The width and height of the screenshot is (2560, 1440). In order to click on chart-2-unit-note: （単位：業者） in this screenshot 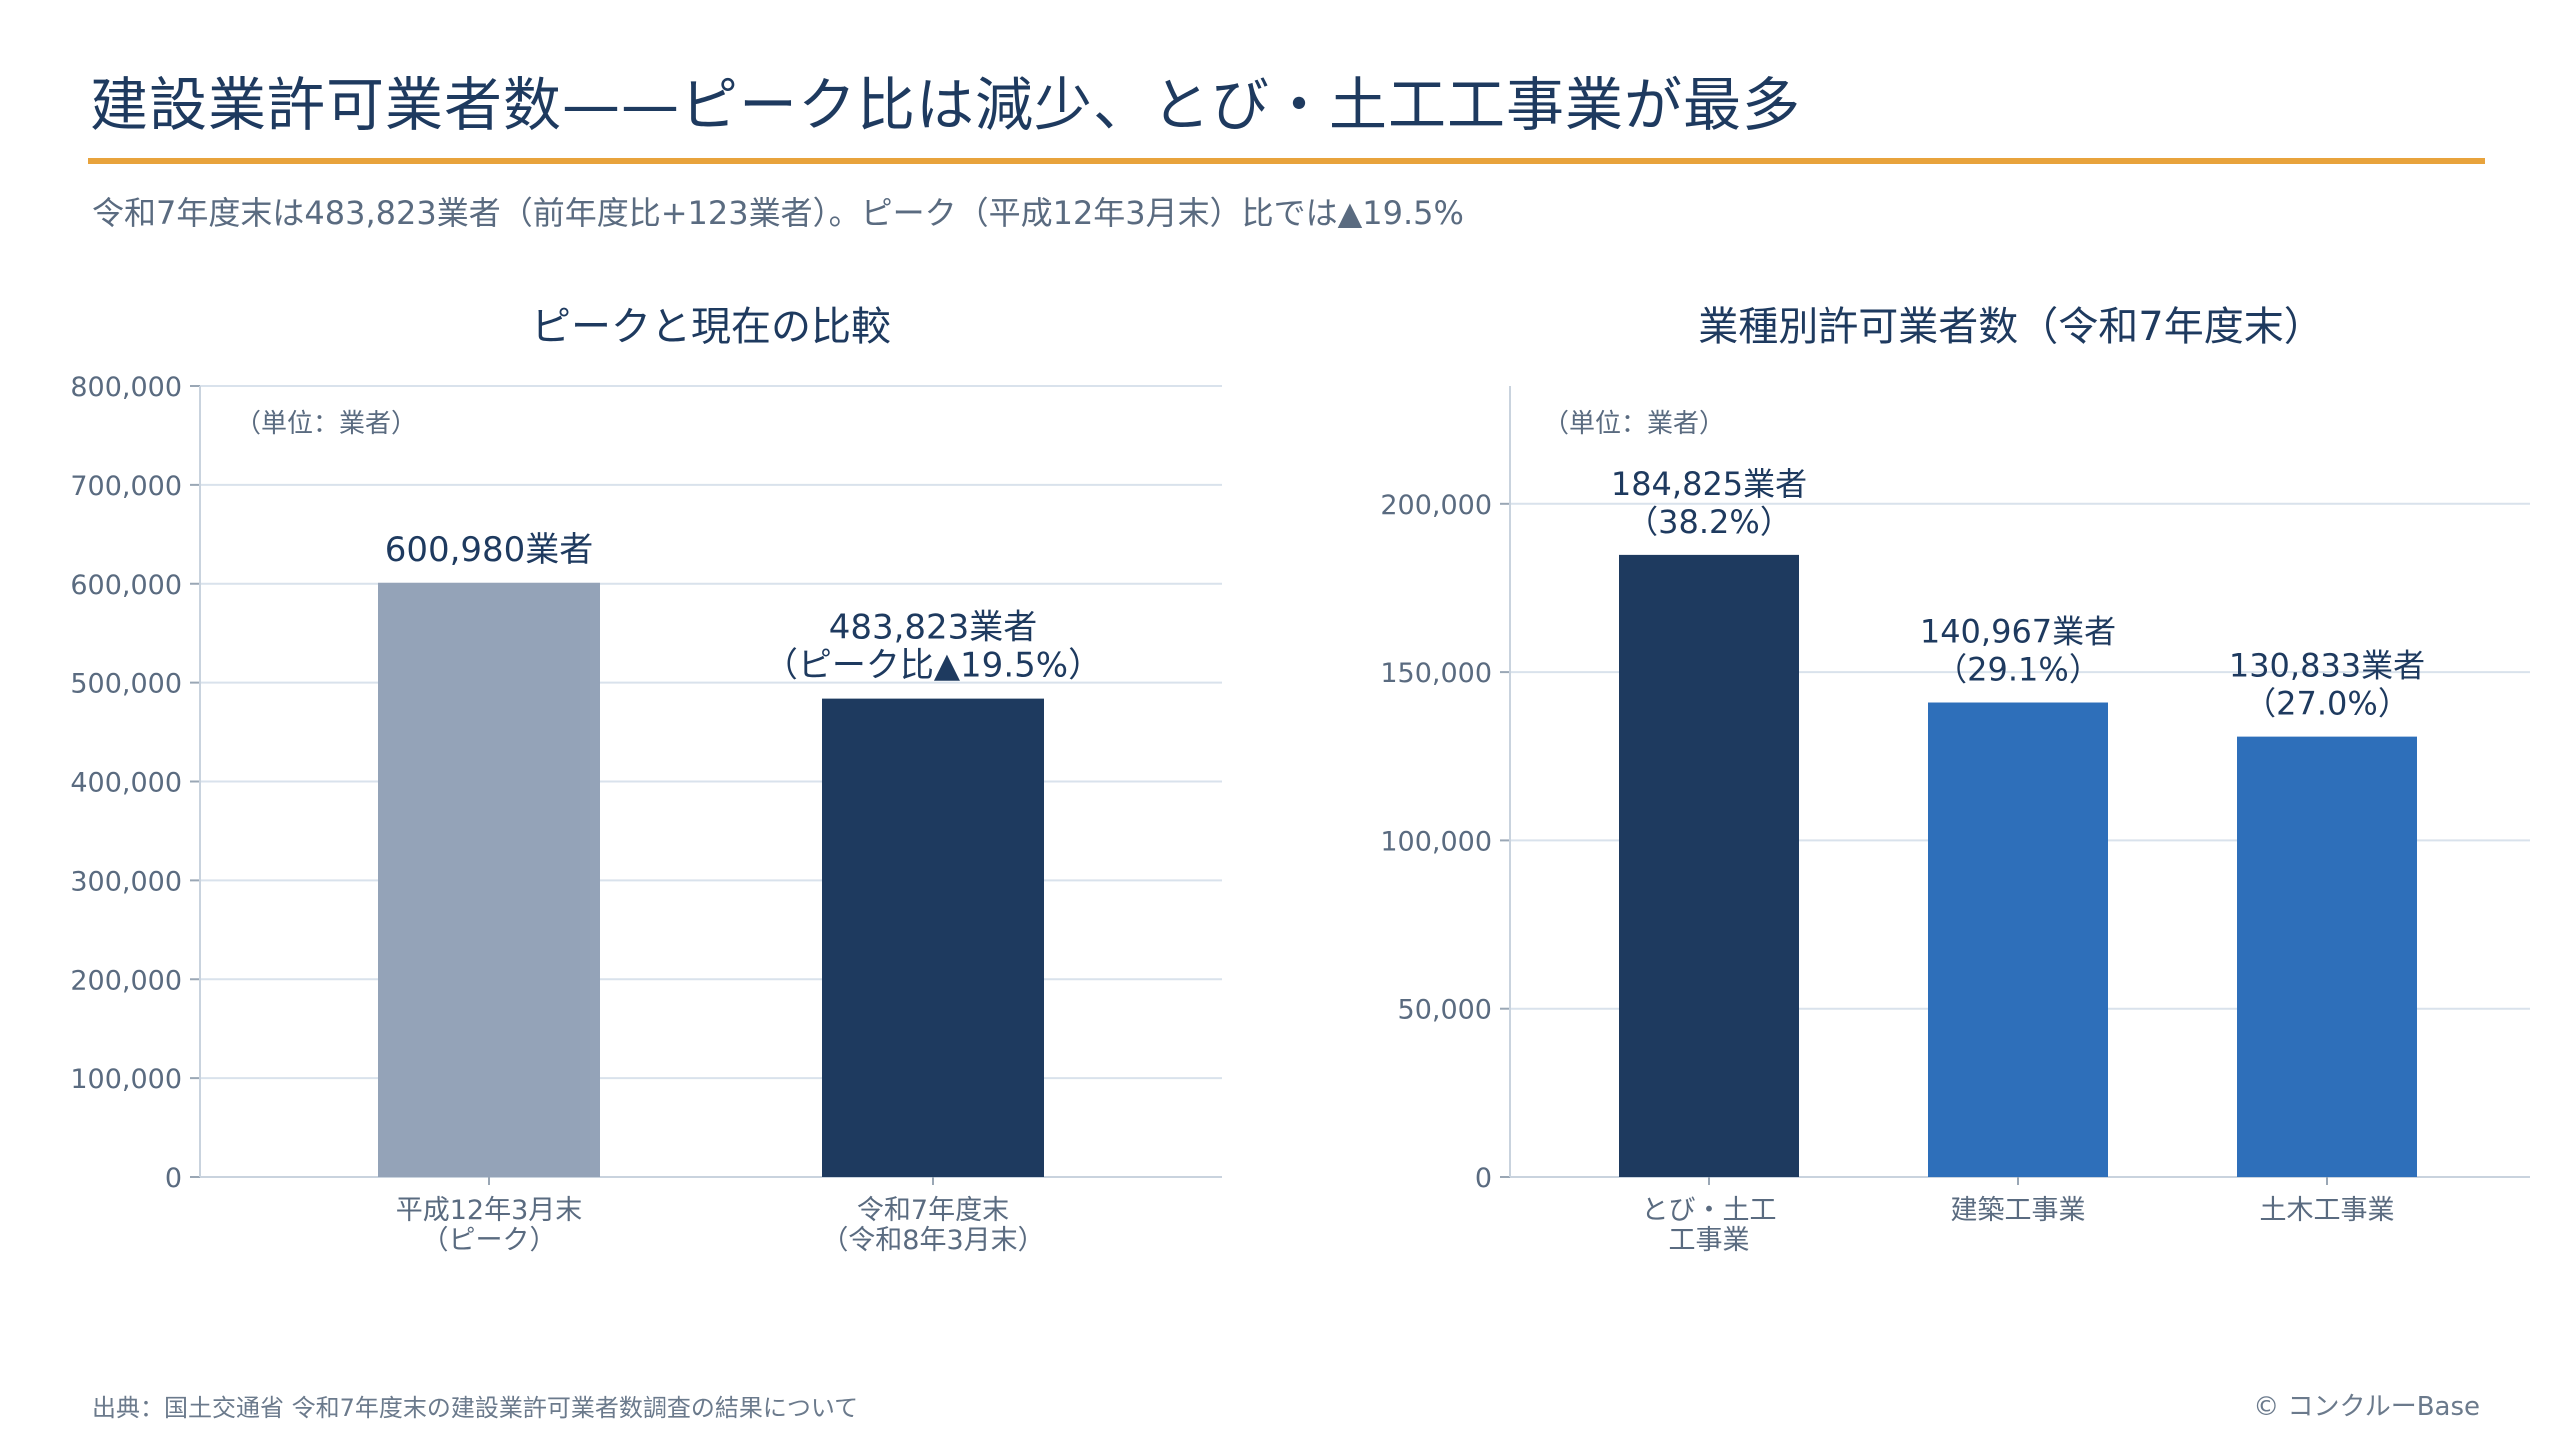, I will do `click(1634, 424)`.